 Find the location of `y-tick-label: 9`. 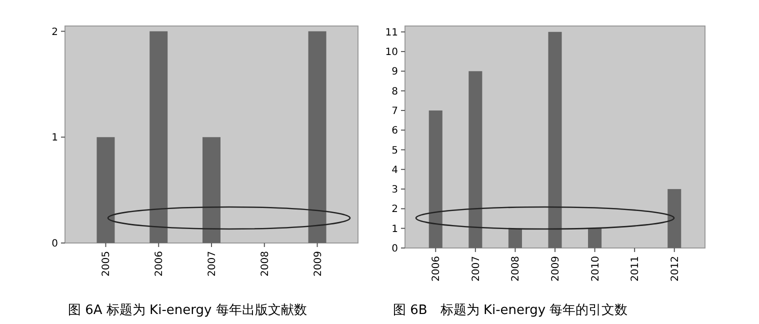

y-tick-label: 9 is located at coordinates (395, 72).